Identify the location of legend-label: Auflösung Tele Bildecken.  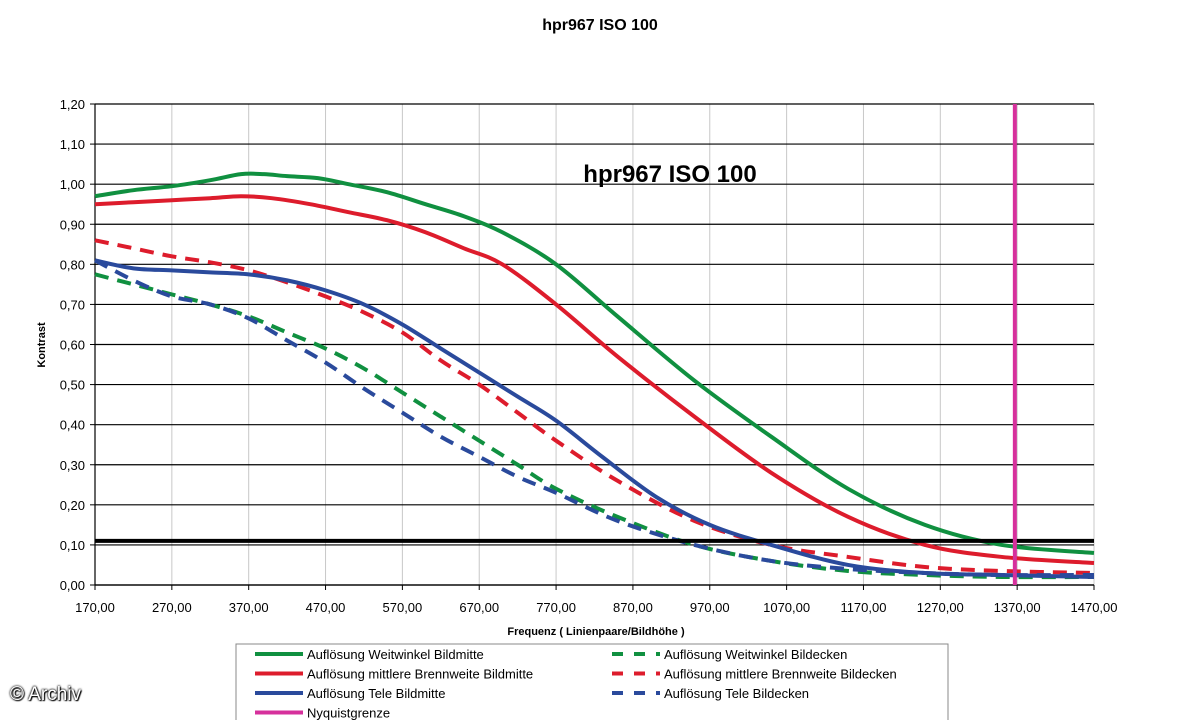
(736, 693).